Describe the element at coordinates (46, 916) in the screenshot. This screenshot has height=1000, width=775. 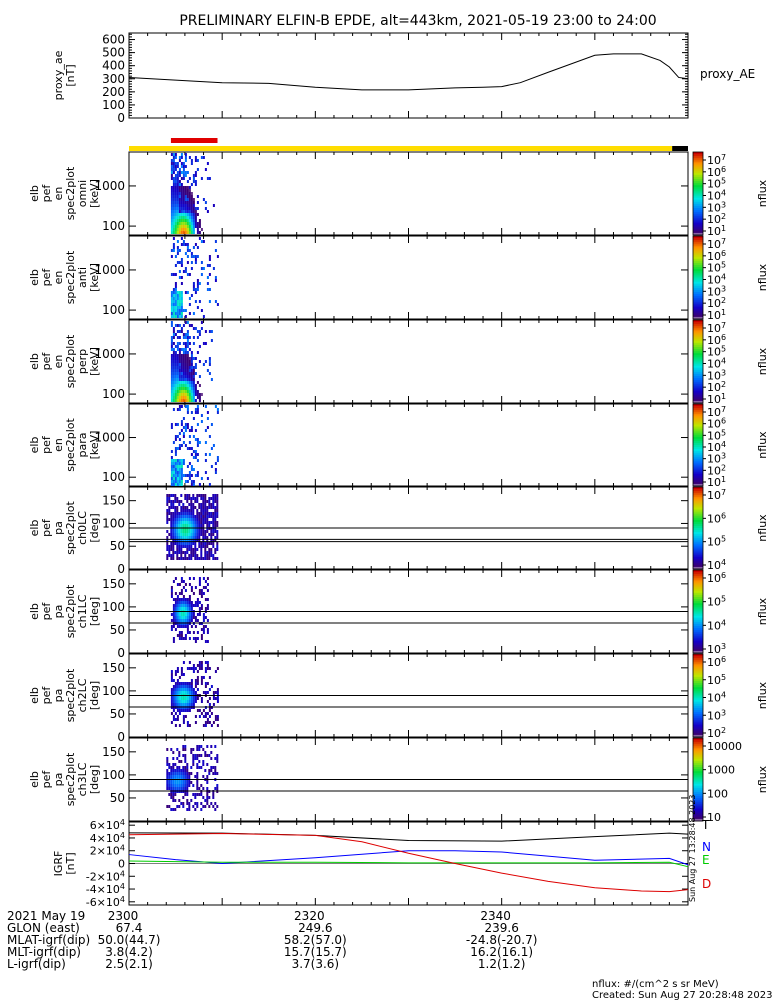
I see `xaxis-row-label: 2021 May 19` at that location.